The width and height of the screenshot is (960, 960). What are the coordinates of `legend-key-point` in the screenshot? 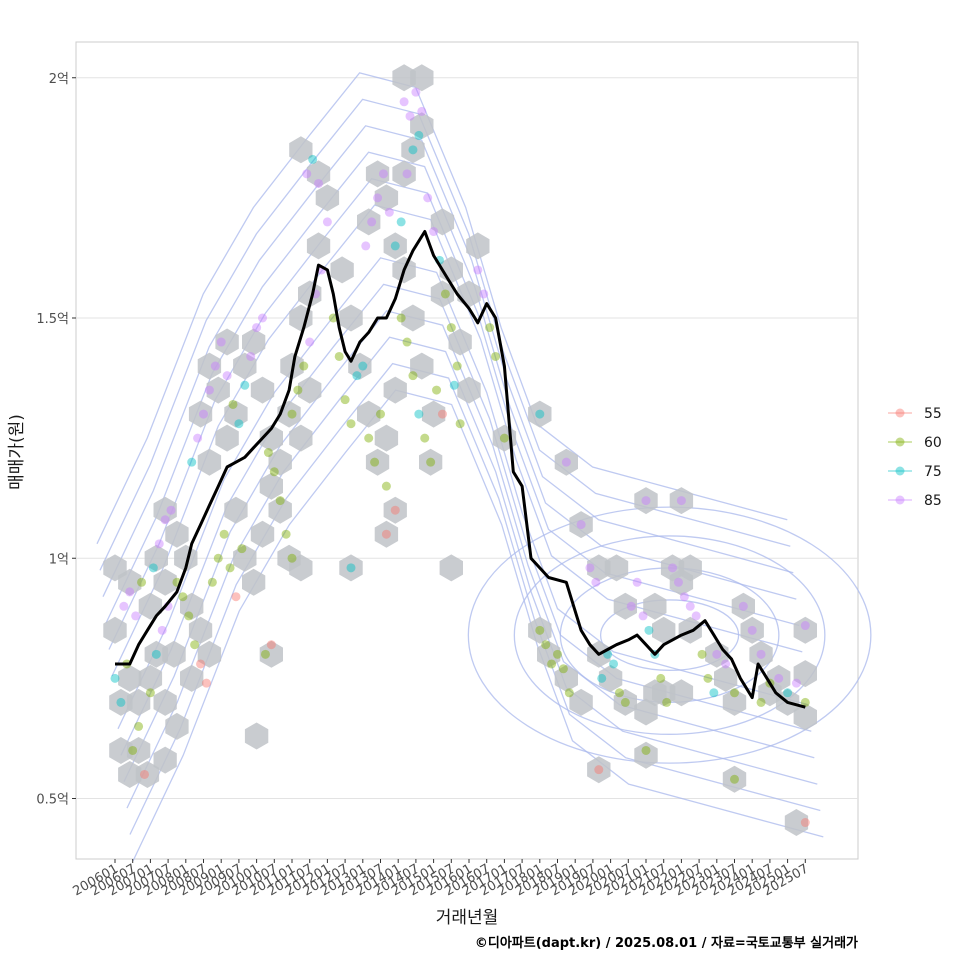 It's located at (900, 471).